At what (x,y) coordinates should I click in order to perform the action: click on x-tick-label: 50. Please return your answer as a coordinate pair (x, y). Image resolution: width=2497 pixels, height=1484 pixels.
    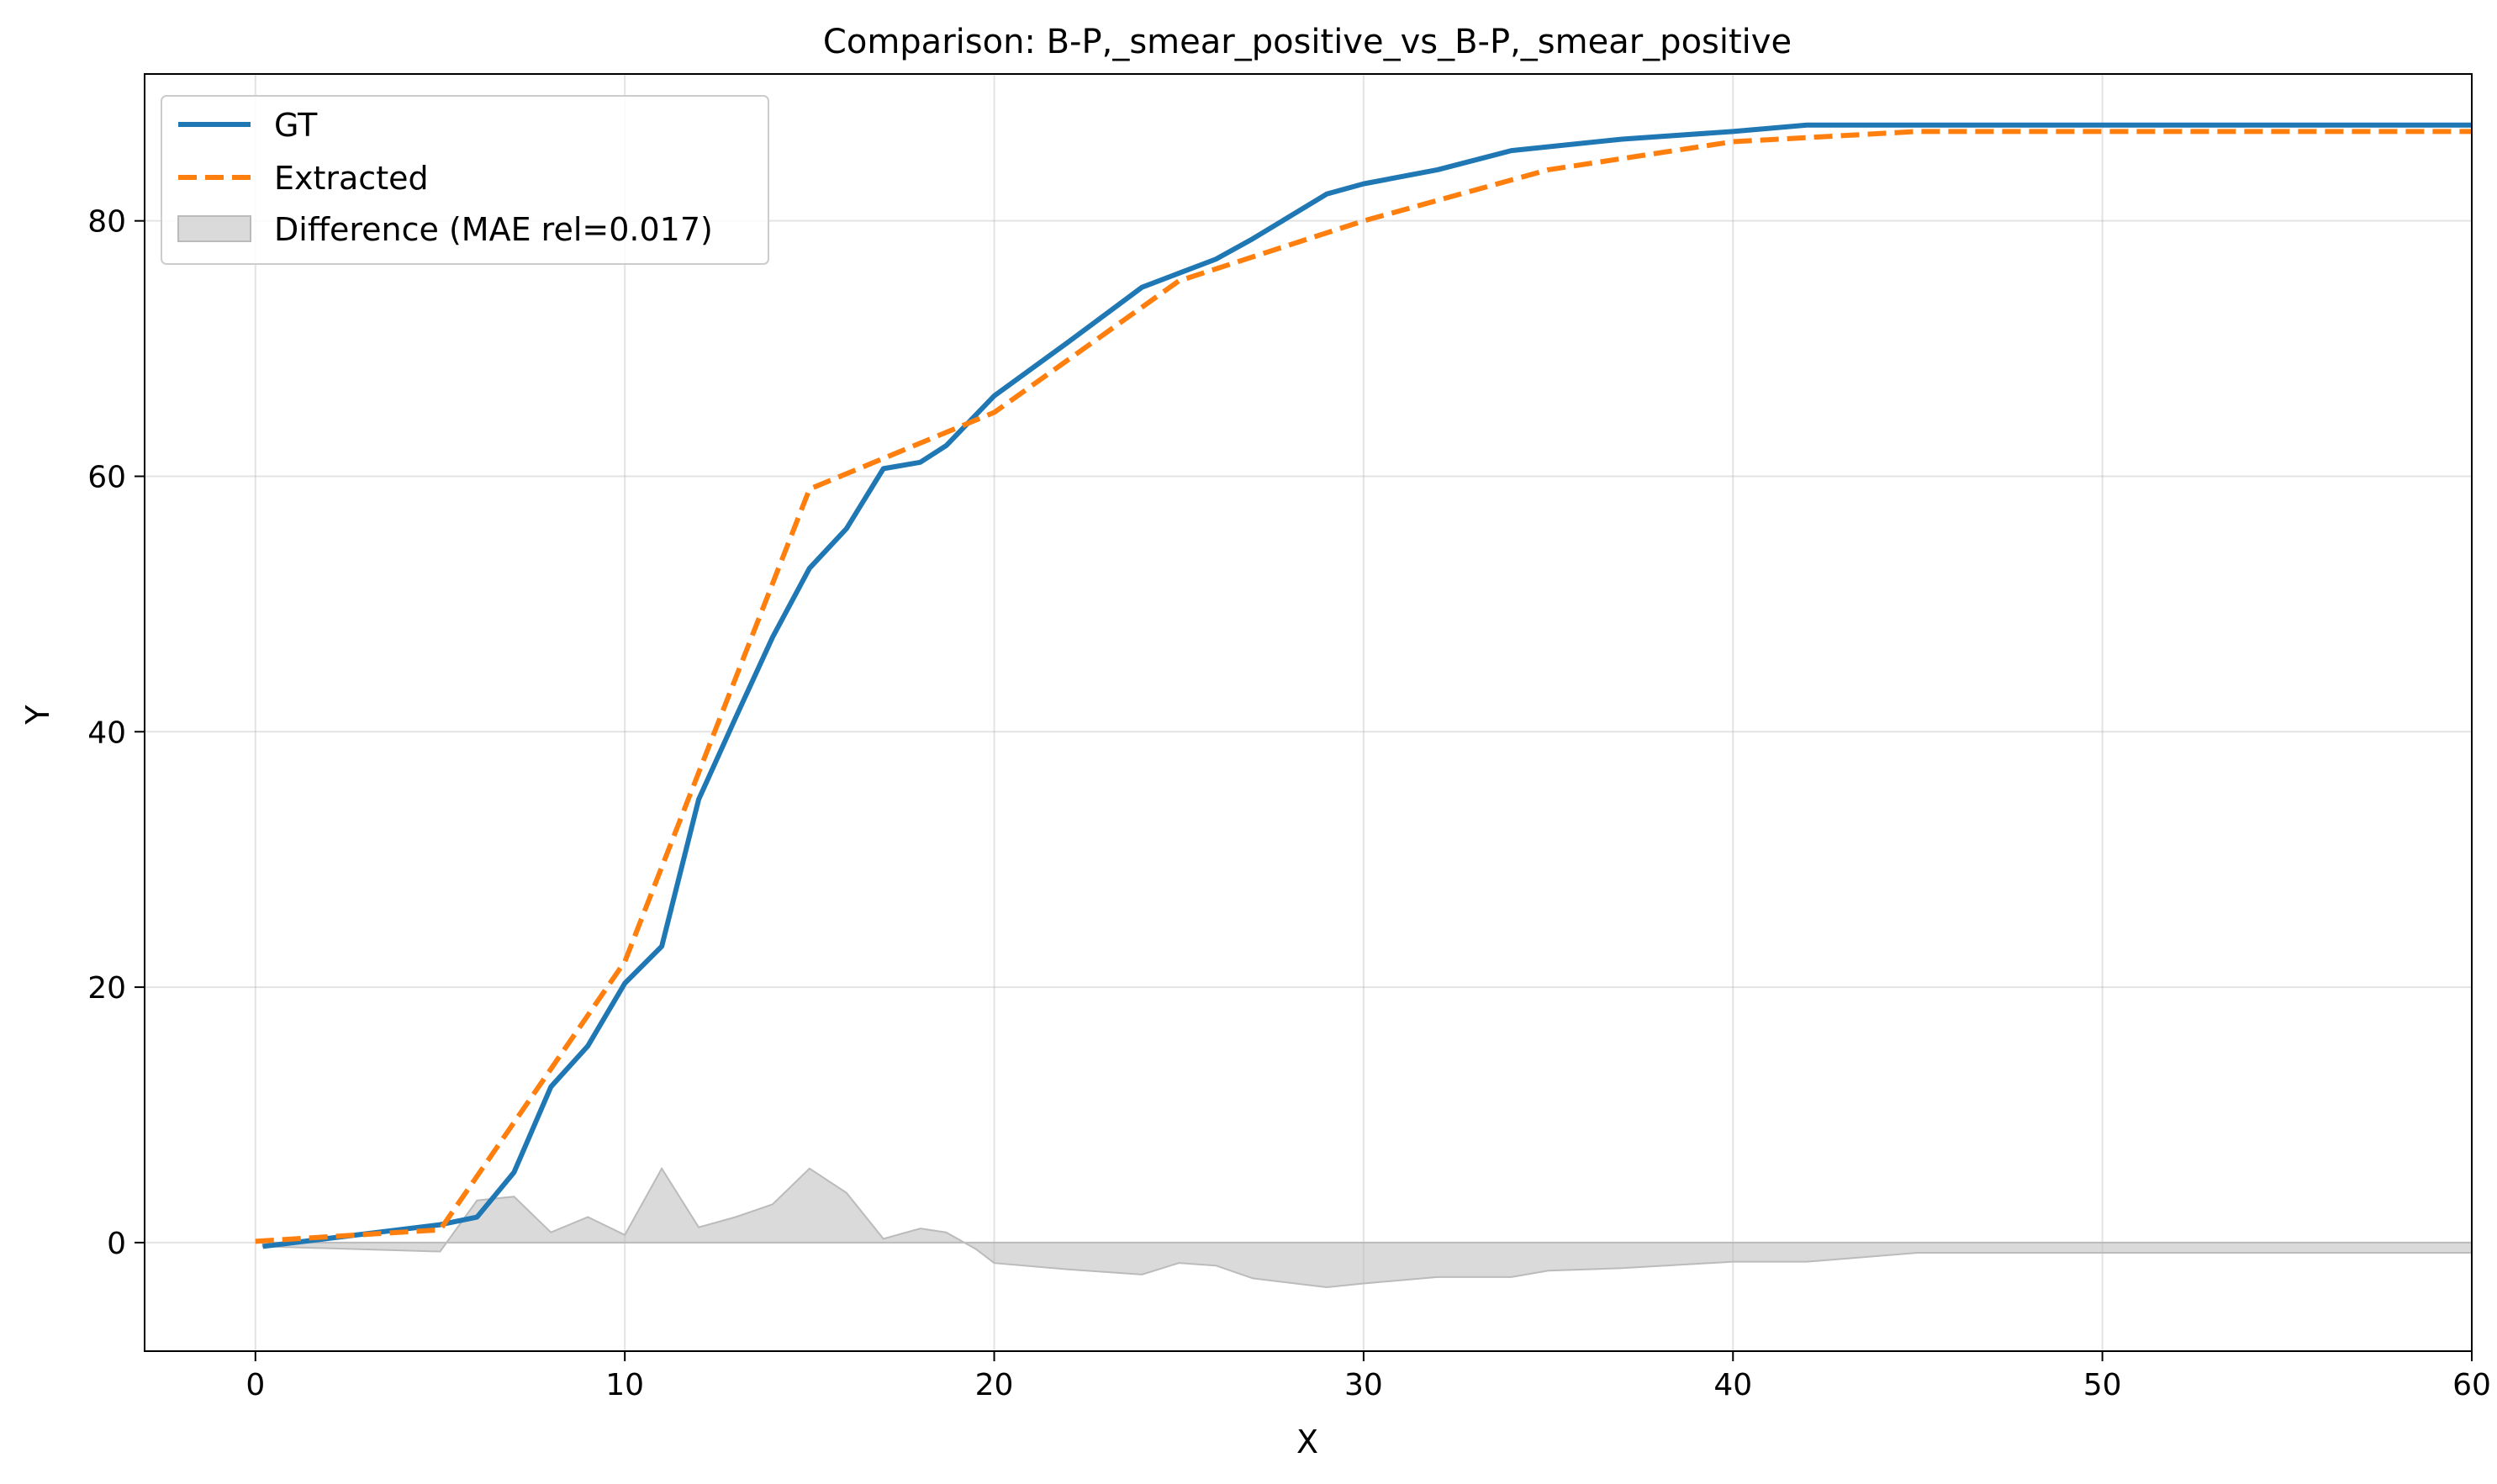
    Looking at the image, I should click on (2102, 1385).